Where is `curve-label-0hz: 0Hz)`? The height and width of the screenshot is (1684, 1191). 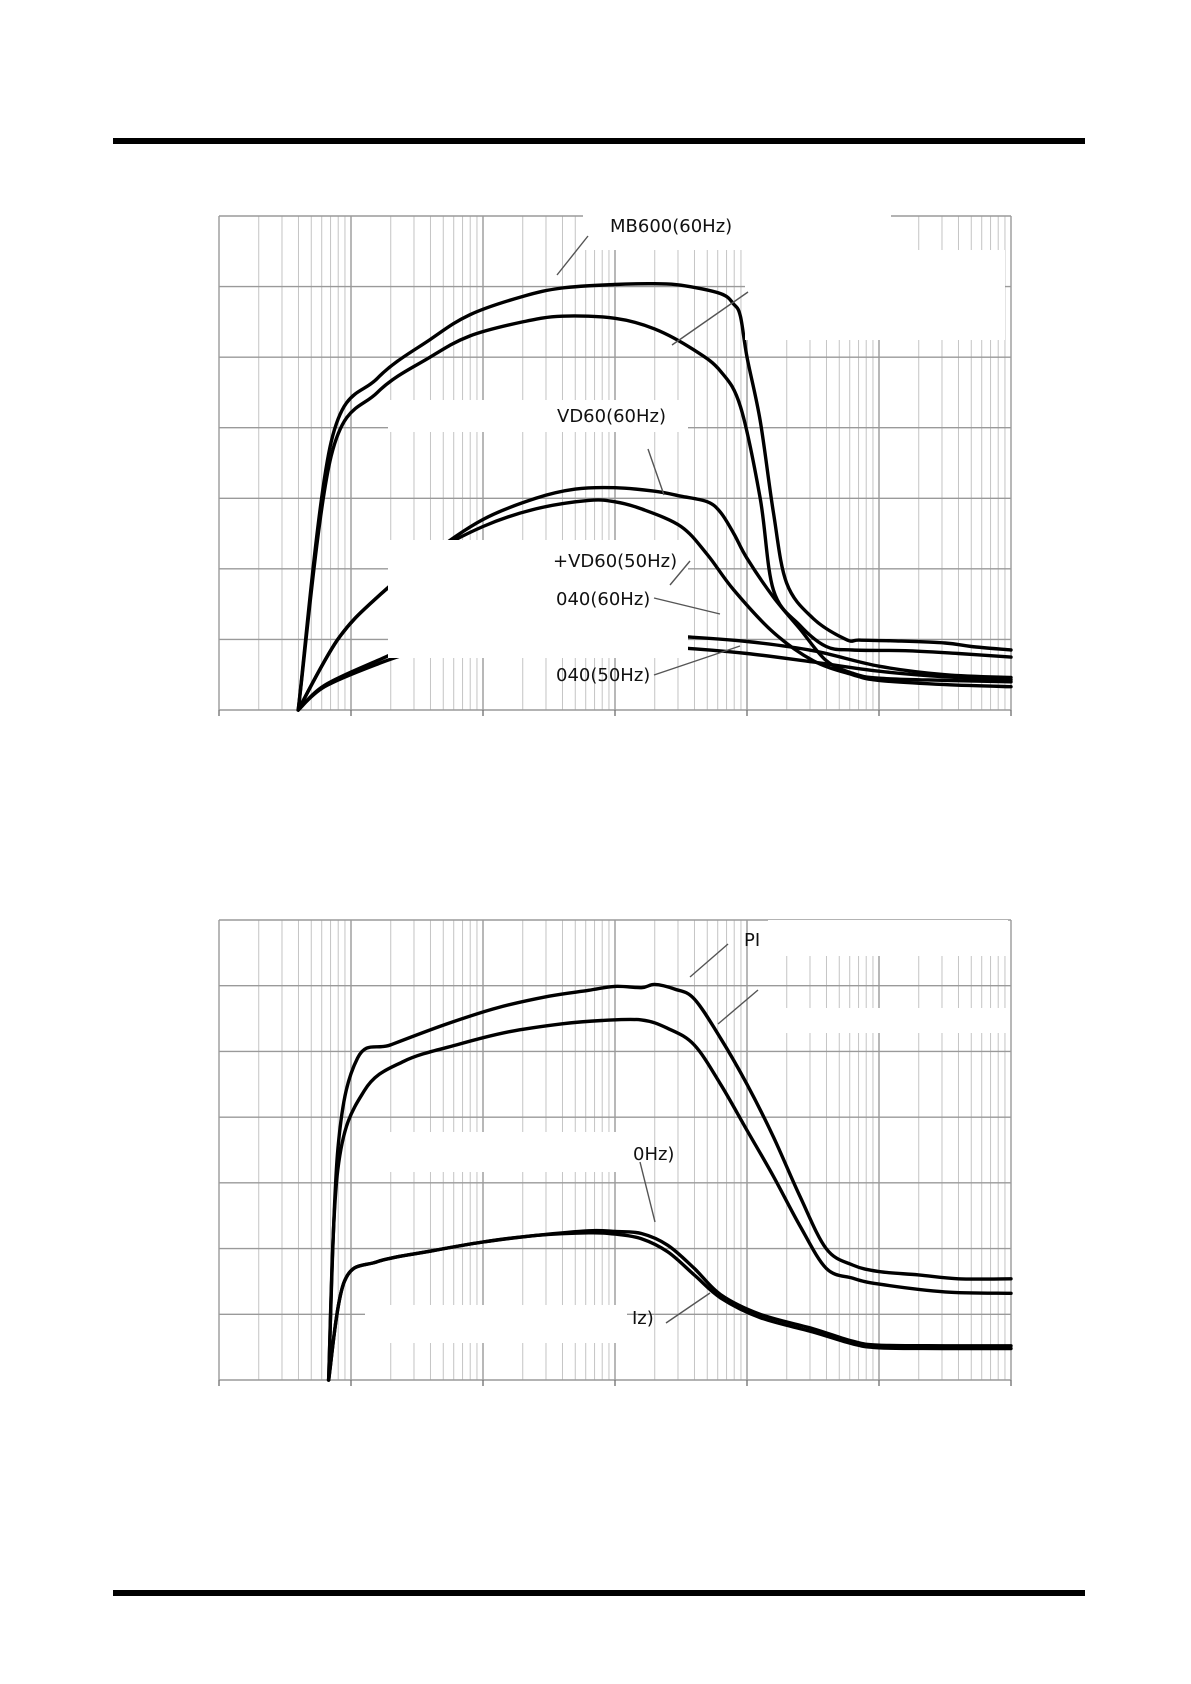 curve-label-0hz: 0Hz) is located at coordinates (653, 1154).